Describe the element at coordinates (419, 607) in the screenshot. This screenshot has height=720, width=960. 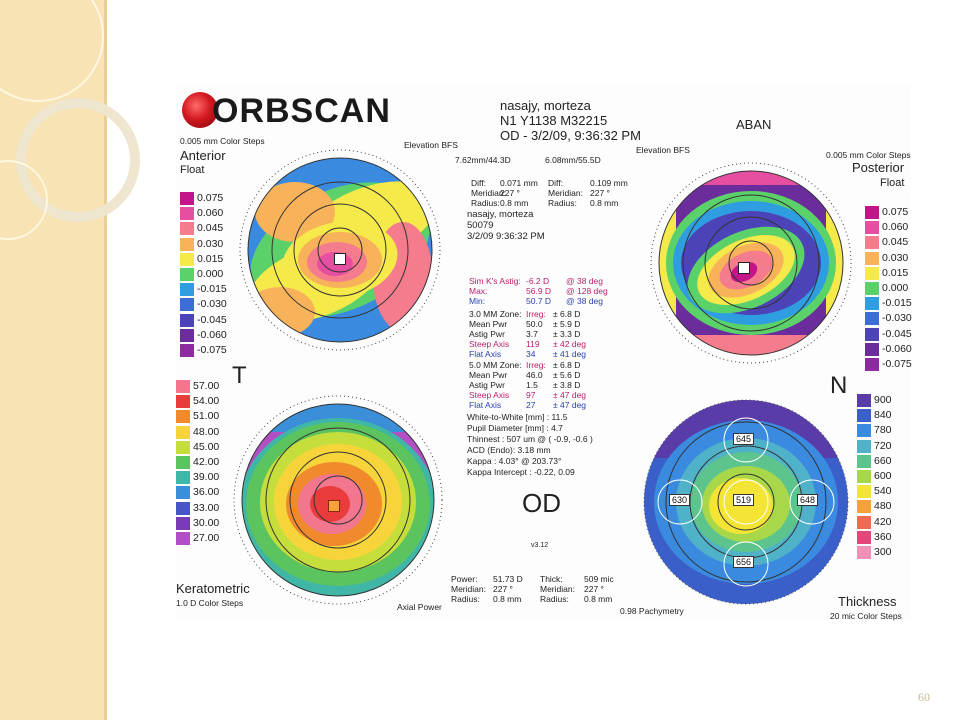
I see `keratometric-reference: Axial Power` at that location.